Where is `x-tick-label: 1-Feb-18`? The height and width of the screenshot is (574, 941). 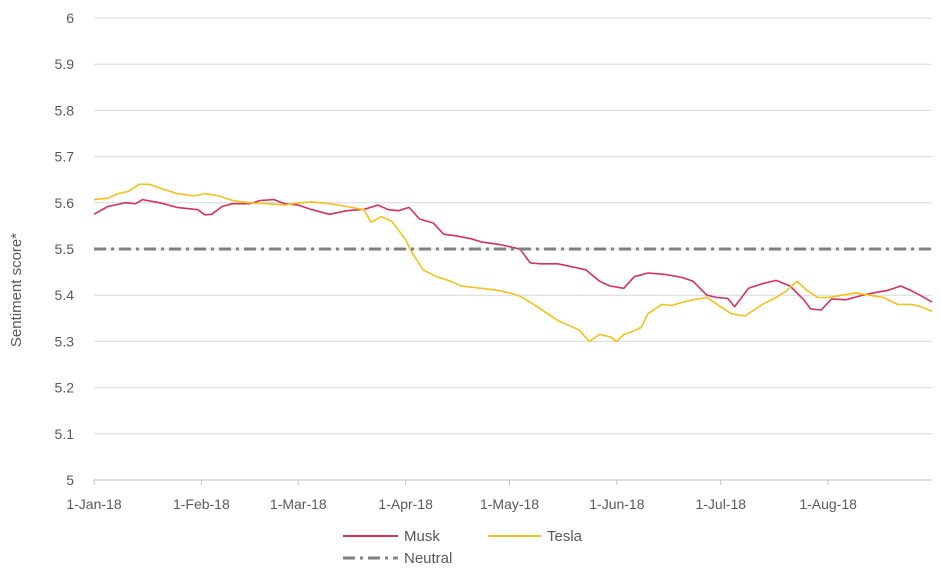
x-tick-label: 1-Feb-18 is located at coordinates (201, 504).